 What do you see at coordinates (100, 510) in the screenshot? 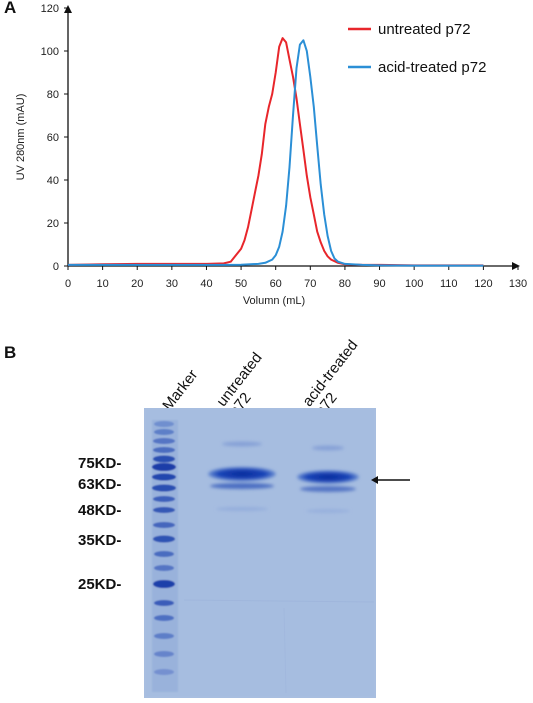
I see `mw-label-48: 48KD-` at bounding box center [100, 510].